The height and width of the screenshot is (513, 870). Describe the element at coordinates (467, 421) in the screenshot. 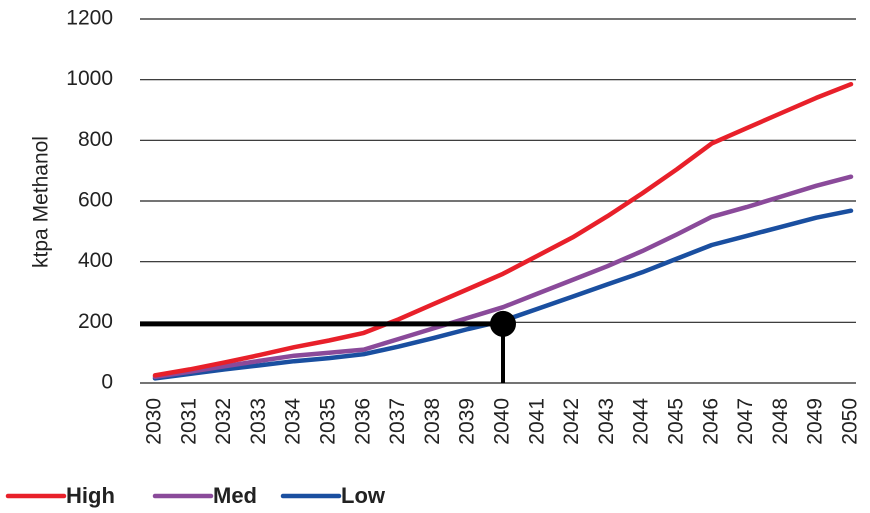

I see `x-tick-label: 2039` at that location.